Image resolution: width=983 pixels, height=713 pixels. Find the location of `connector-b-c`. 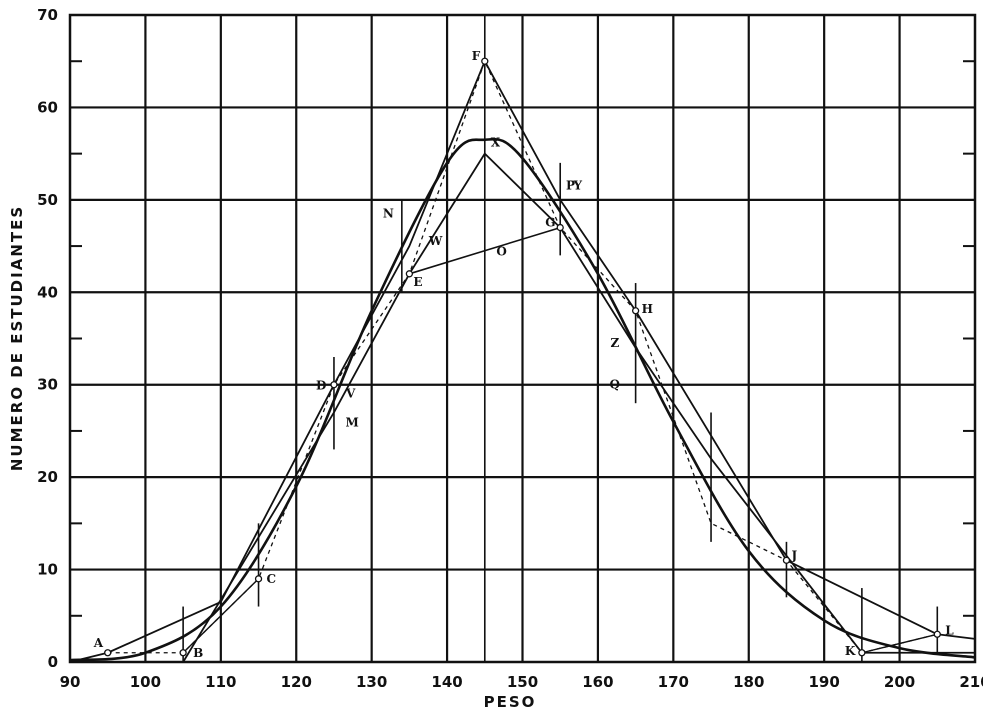

connector-b-c is located at coordinates (221, 616).